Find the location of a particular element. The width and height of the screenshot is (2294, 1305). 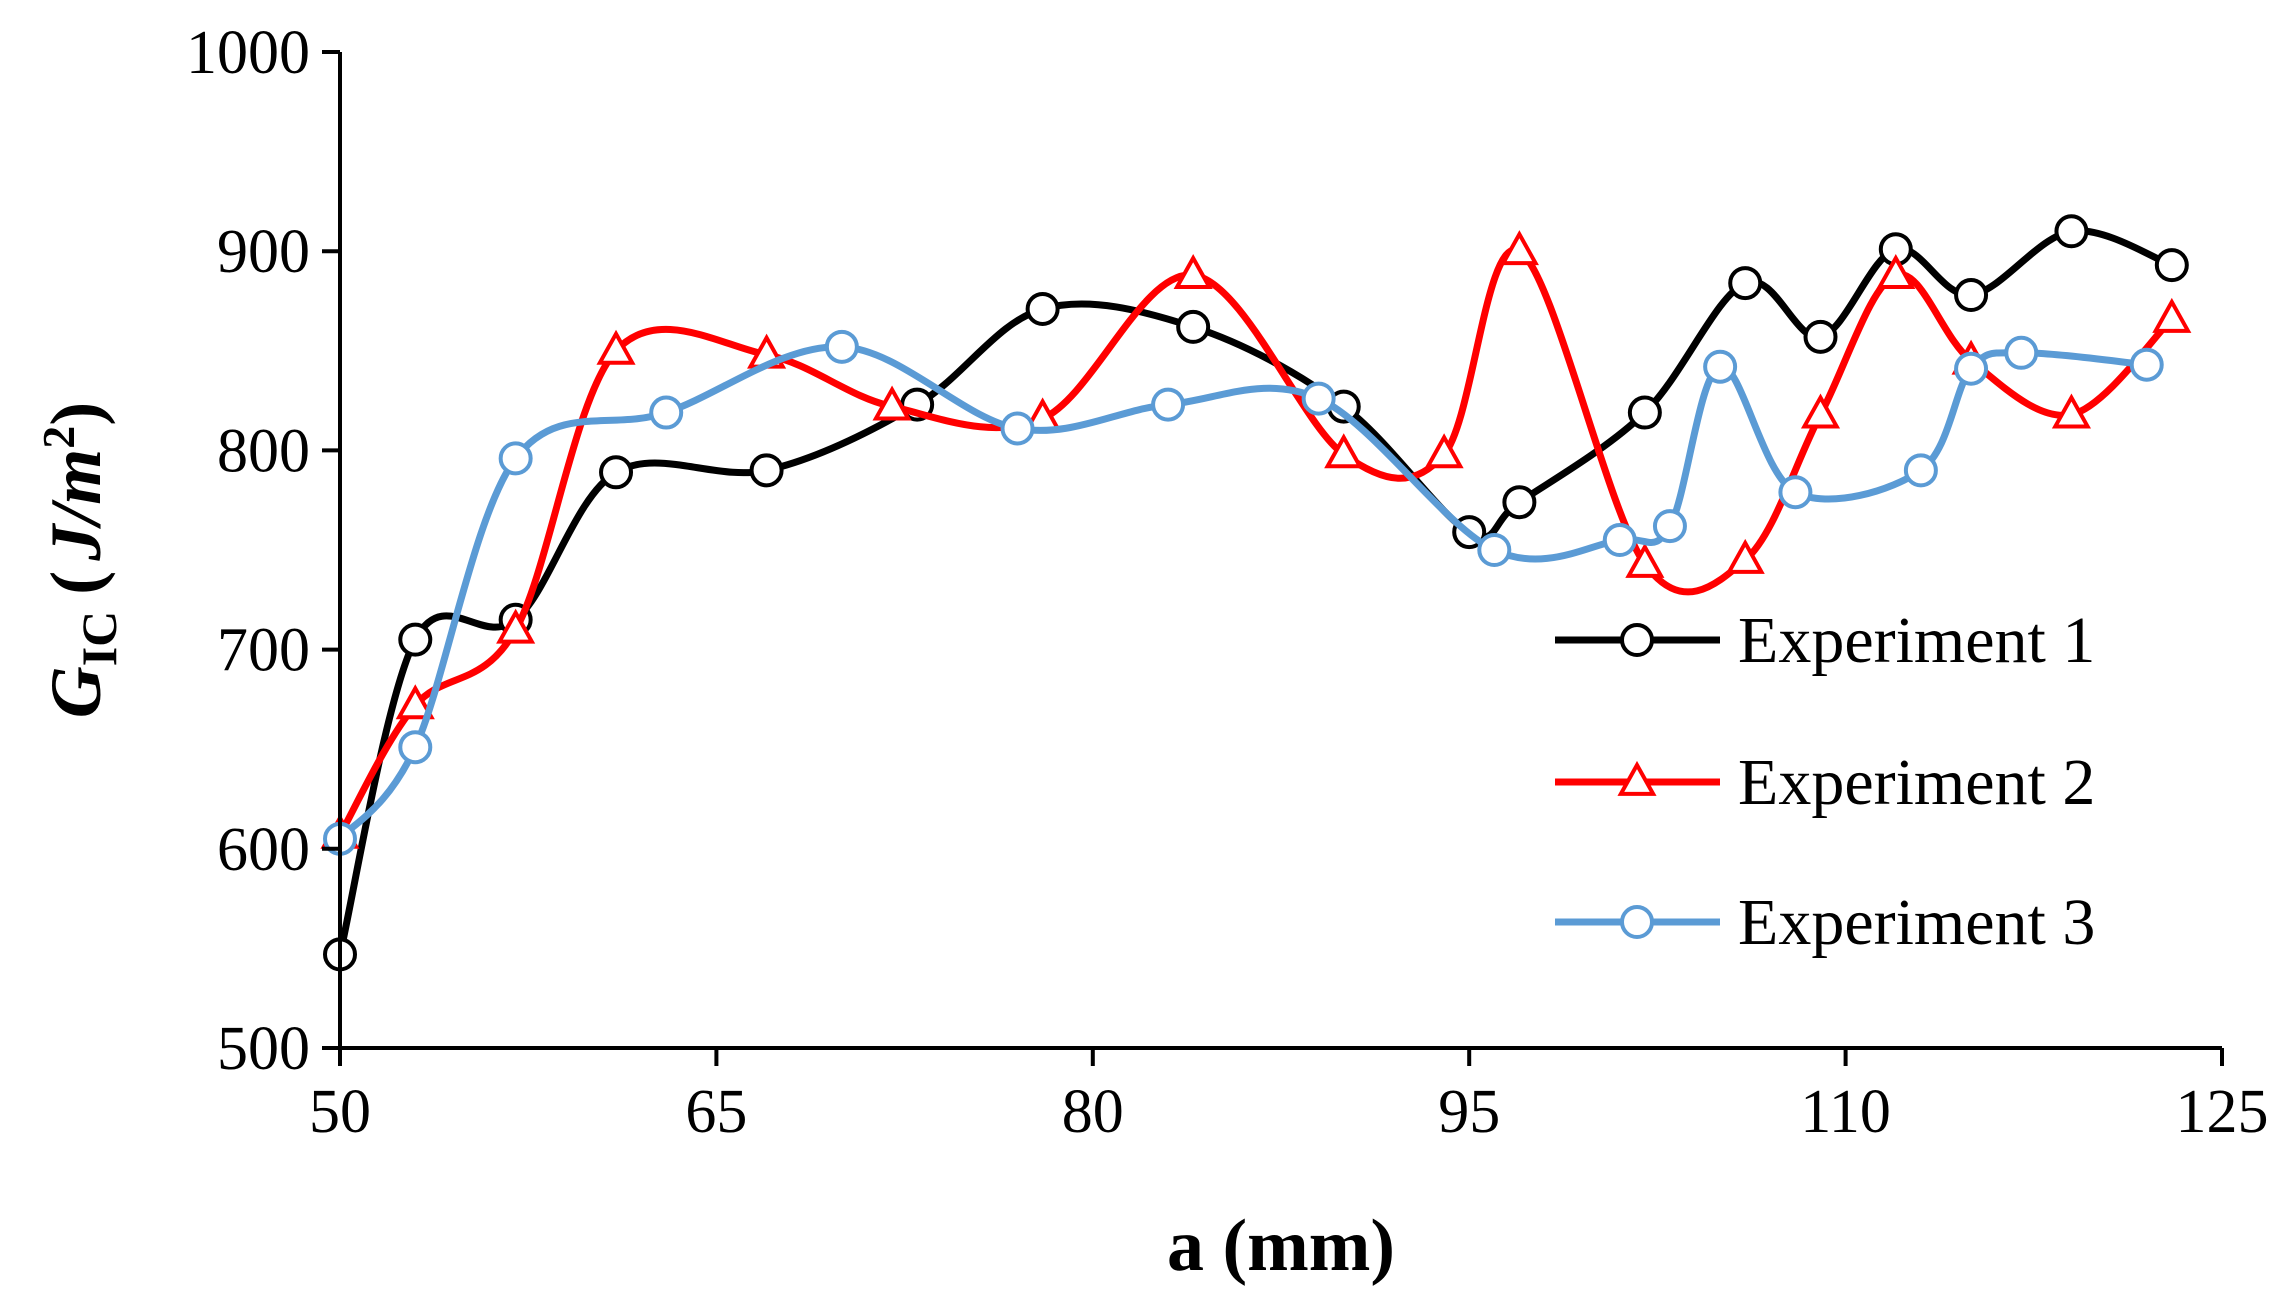

y-axis-title: GIC ( J/m2) is located at coordinates (80, 560).